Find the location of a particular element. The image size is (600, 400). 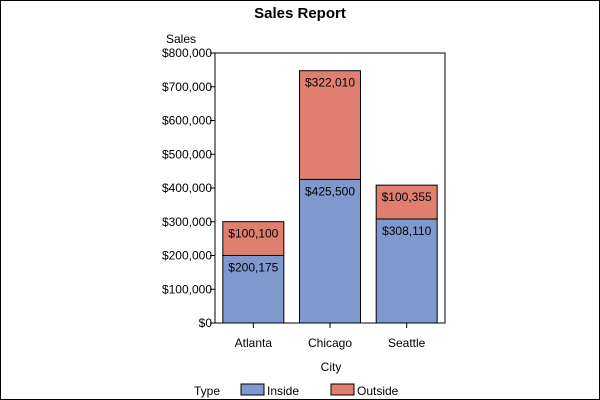

bar-inside-chicago is located at coordinates (330, 251).